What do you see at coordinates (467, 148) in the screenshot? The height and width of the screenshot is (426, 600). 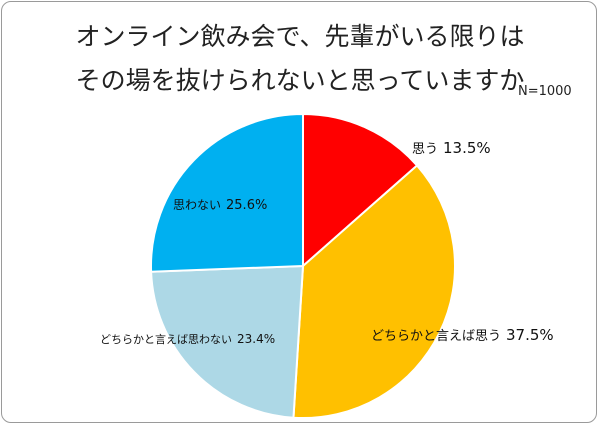 I see `slice-label-value: 13.5%` at bounding box center [467, 148].